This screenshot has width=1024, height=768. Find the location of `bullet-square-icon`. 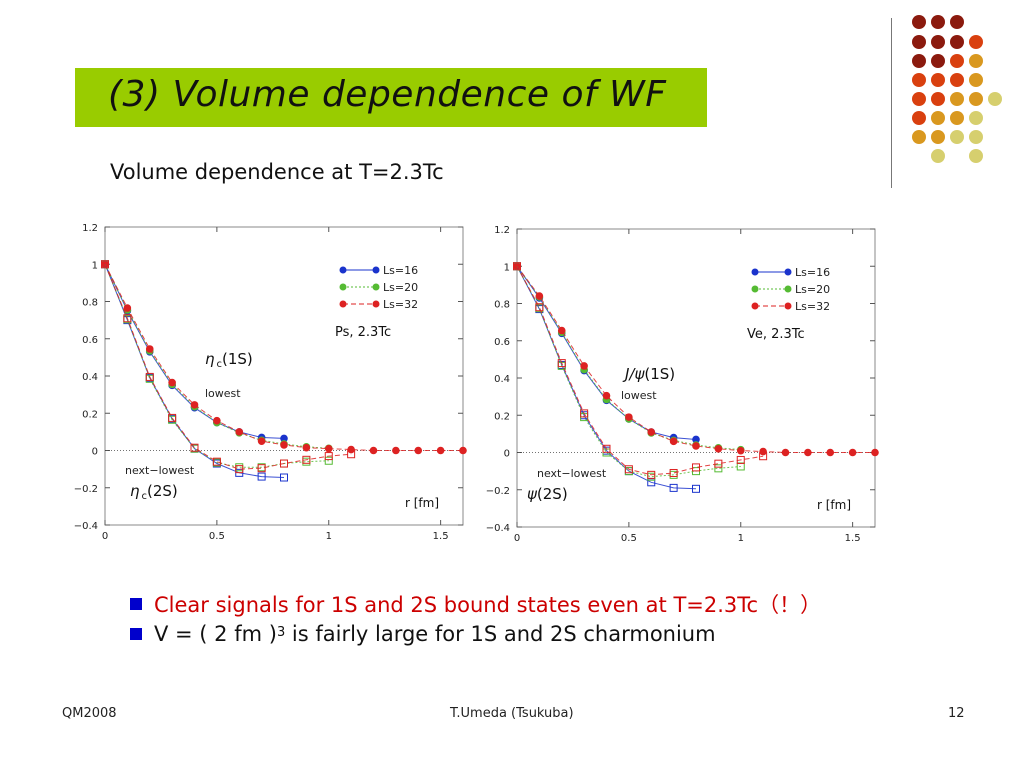

bullet-square-icon is located at coordinates (136, 604).